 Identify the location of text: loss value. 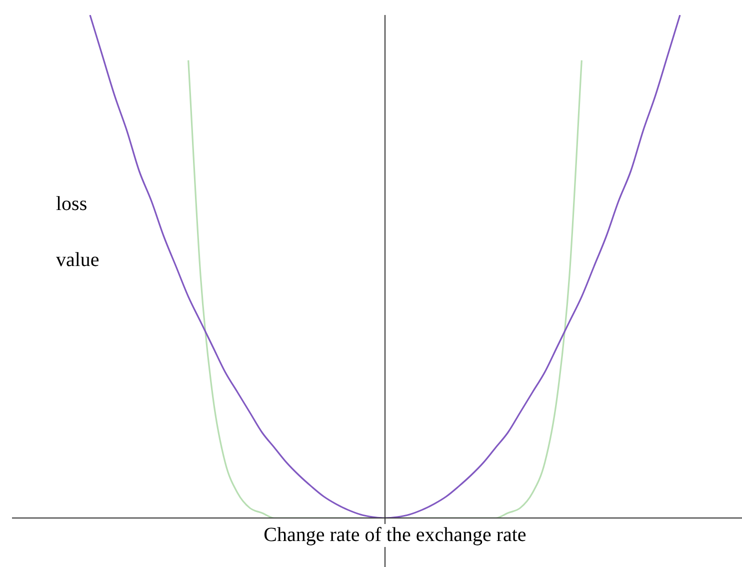
(78, 232).